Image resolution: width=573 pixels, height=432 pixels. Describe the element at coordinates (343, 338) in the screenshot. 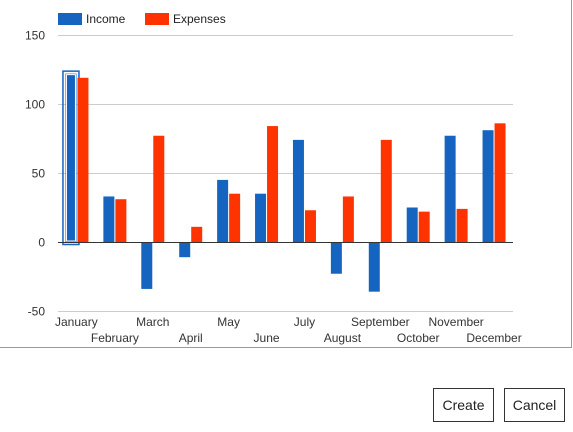

I see `x-tick-label: August` at that location.